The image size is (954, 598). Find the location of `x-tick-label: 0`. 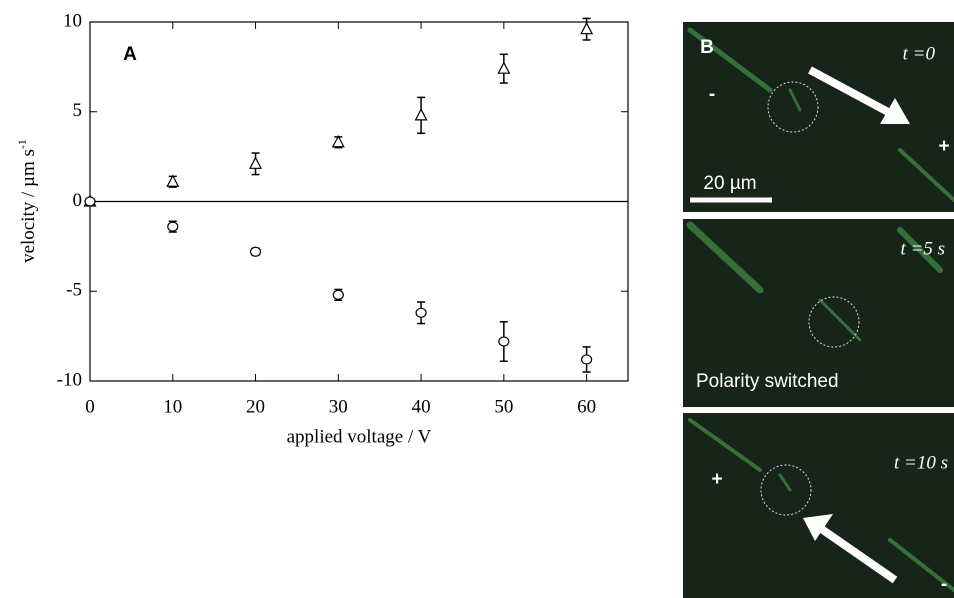

x-tick-label: 0 is located at coordinates (90, 406).